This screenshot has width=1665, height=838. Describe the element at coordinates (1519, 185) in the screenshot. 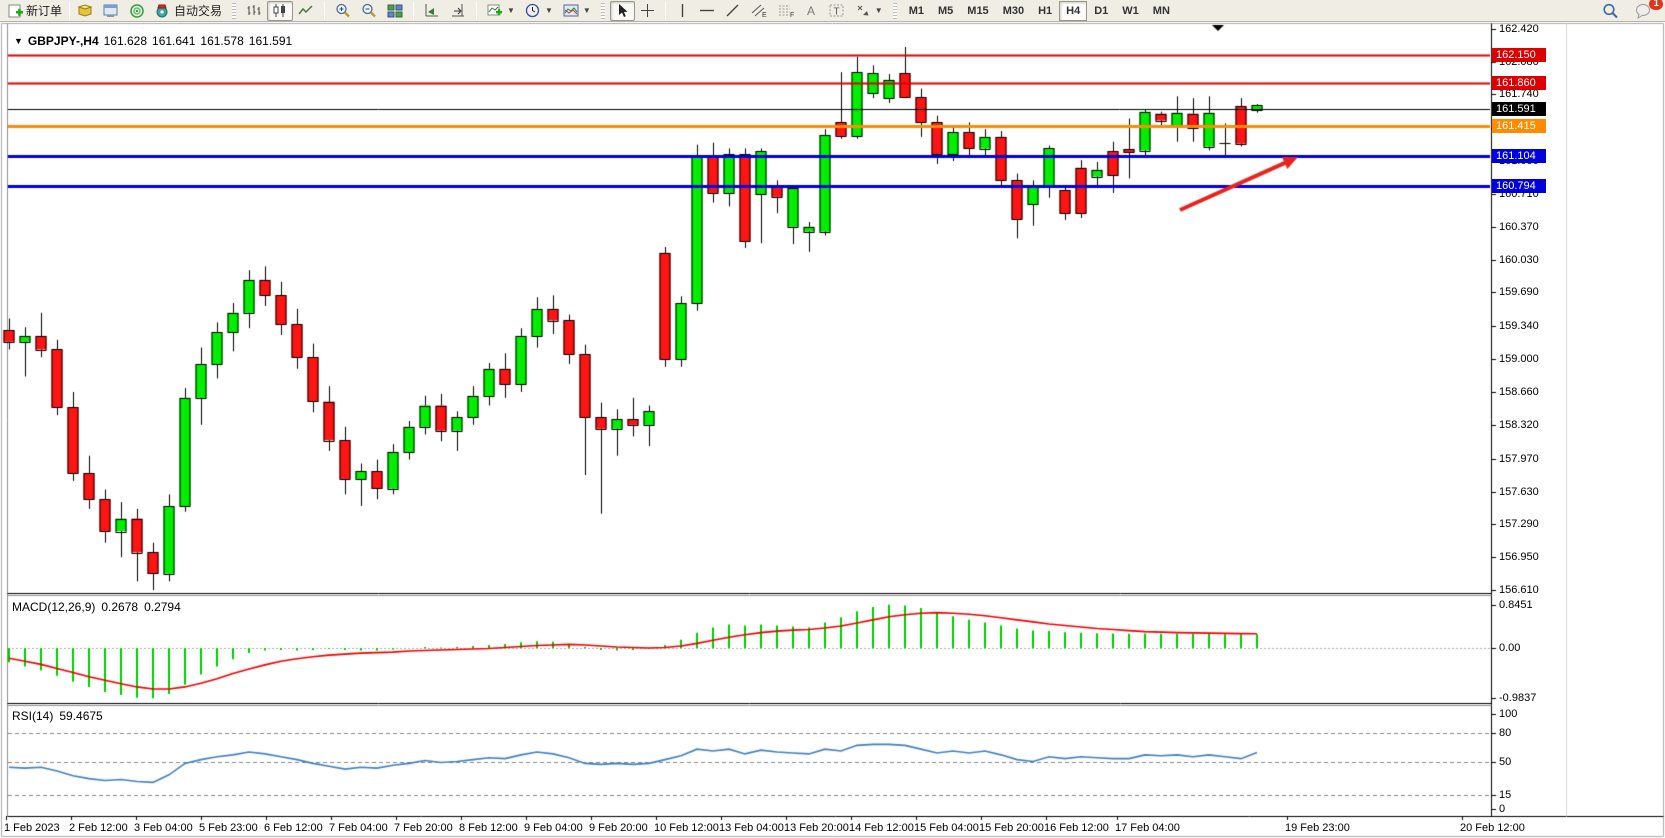

I see `price-line-badge: 160.794` at that location.